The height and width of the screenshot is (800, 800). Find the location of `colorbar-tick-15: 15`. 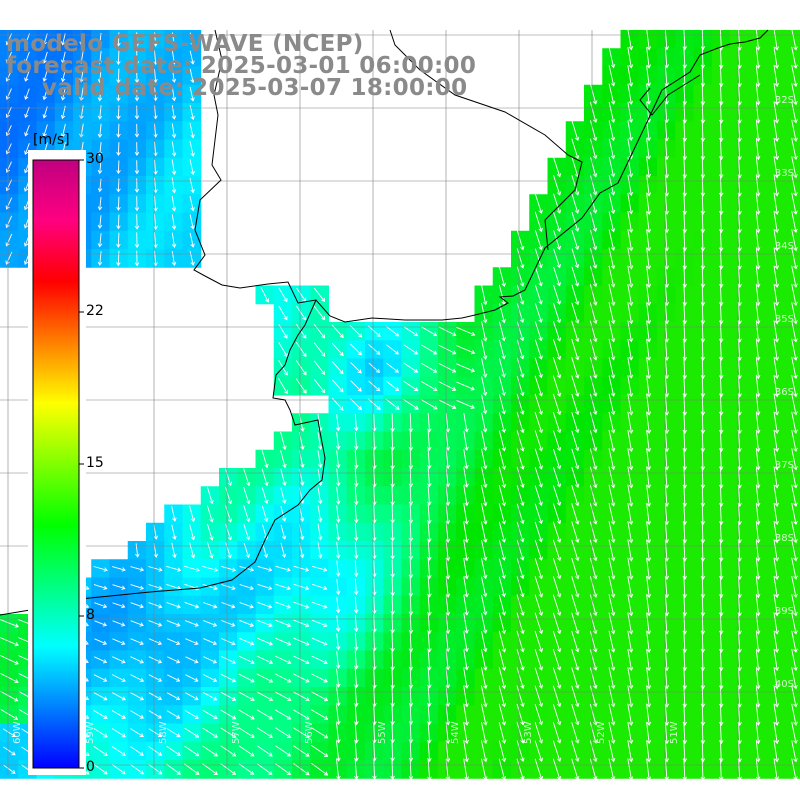

colorbar-tick-15: 15 is located at coordinates (95, 463).